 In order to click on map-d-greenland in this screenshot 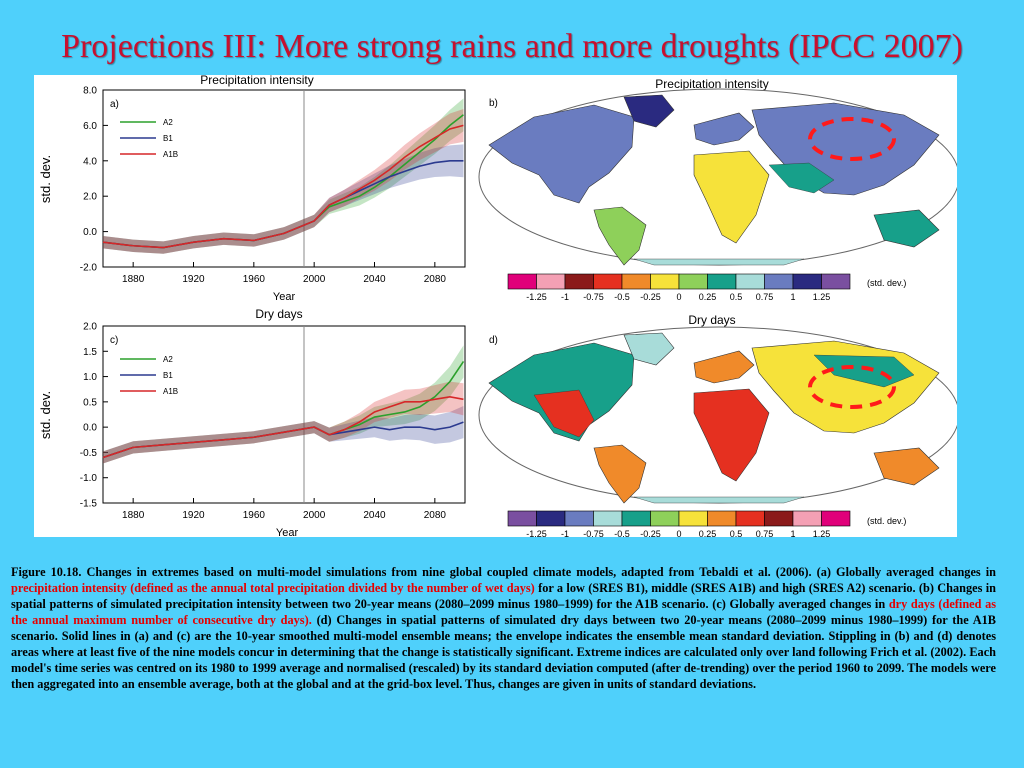, I will do `click(649, 349)`.